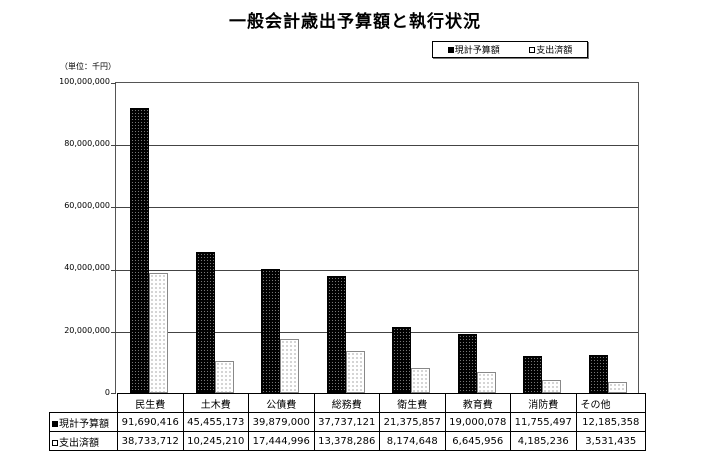 The height and width of the screenshot is (468, 710). What do you see at coordinates (543, 403) in the screenshot?
I see `table-header-cell: 消防費` at bounding box center [543, 403].